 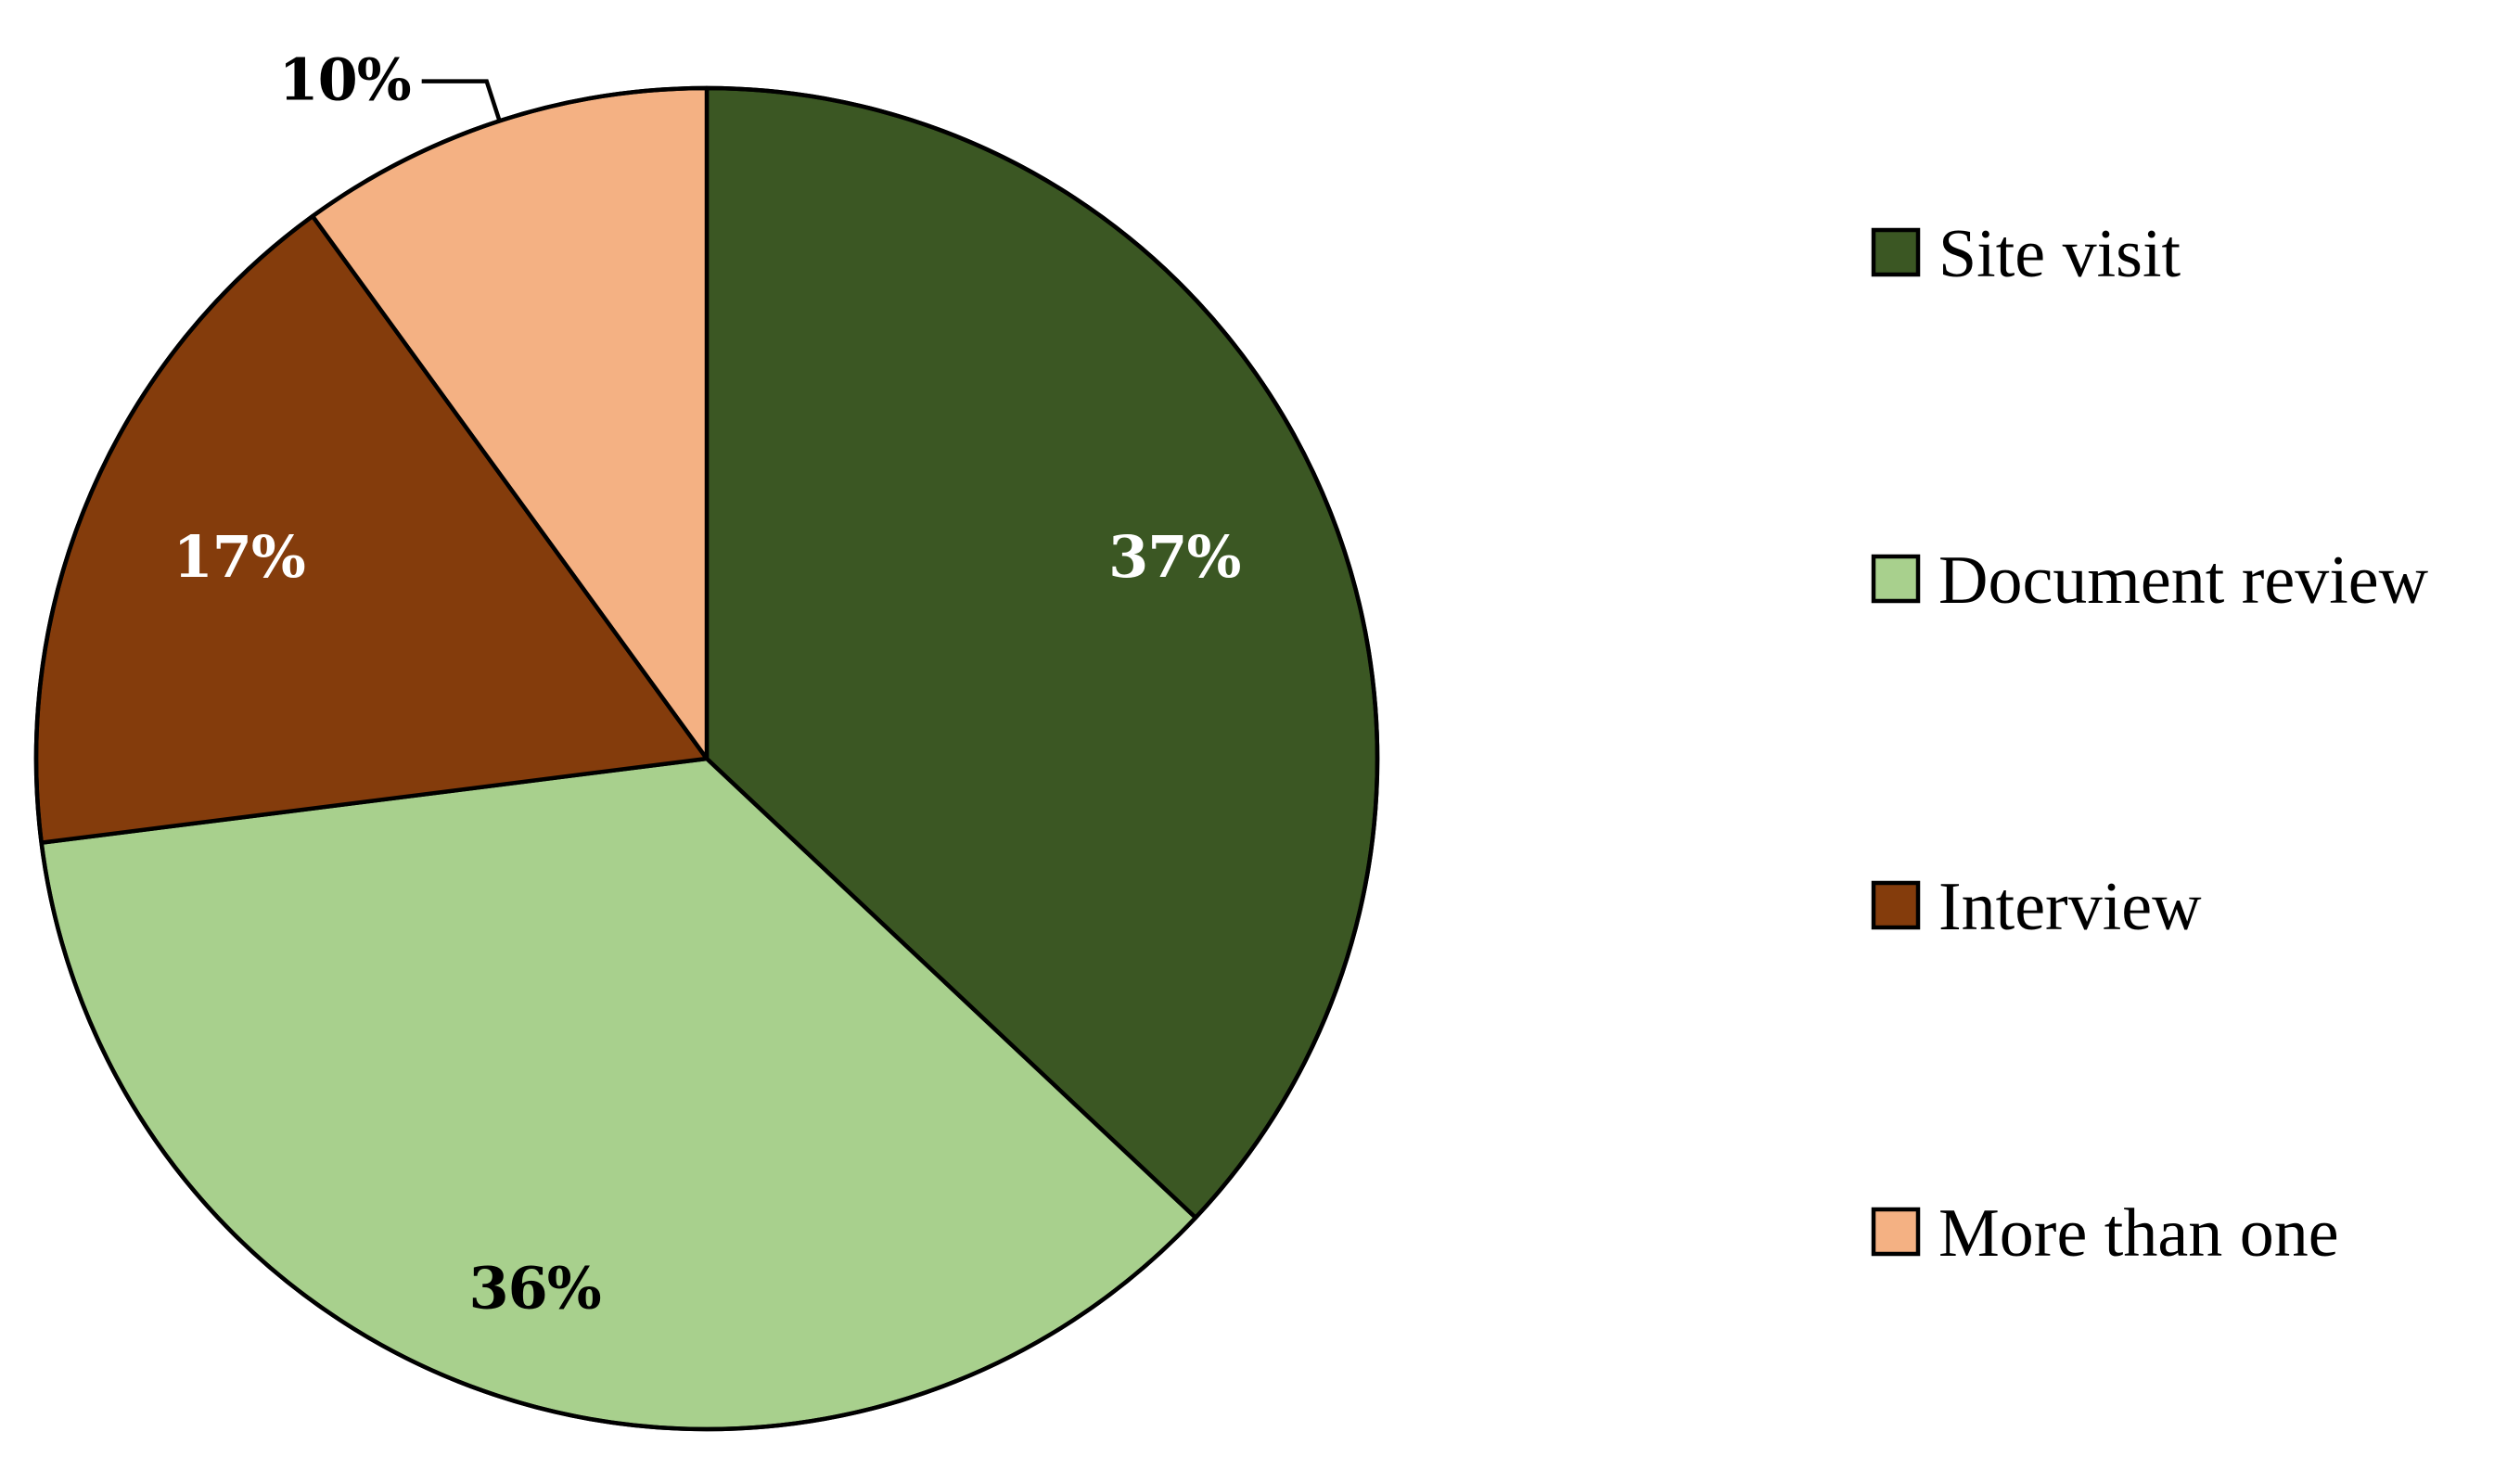 What do you see at coordinates (2183, 581) in the screenshot?
I see `legend-label-document-review: Document review` at bounding box center [2183, 581].